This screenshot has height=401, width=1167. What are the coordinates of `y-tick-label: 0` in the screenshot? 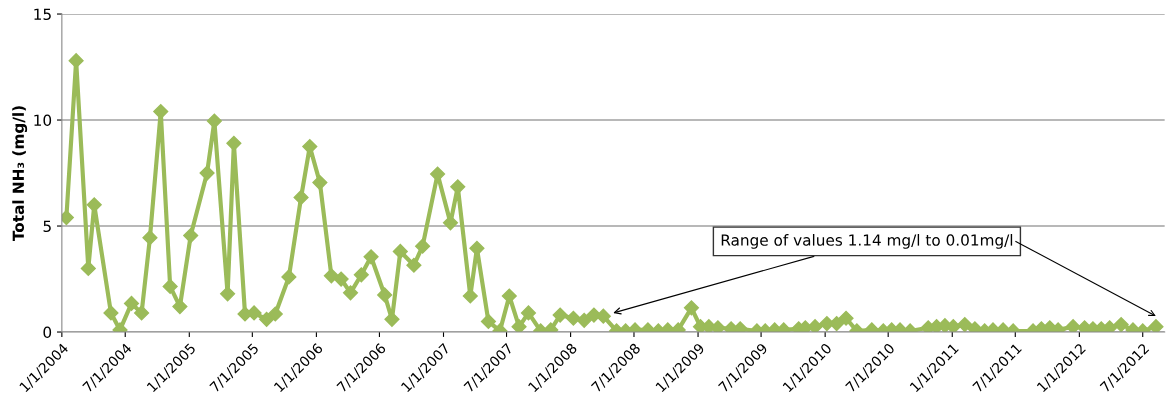 It's located at (47, 332).